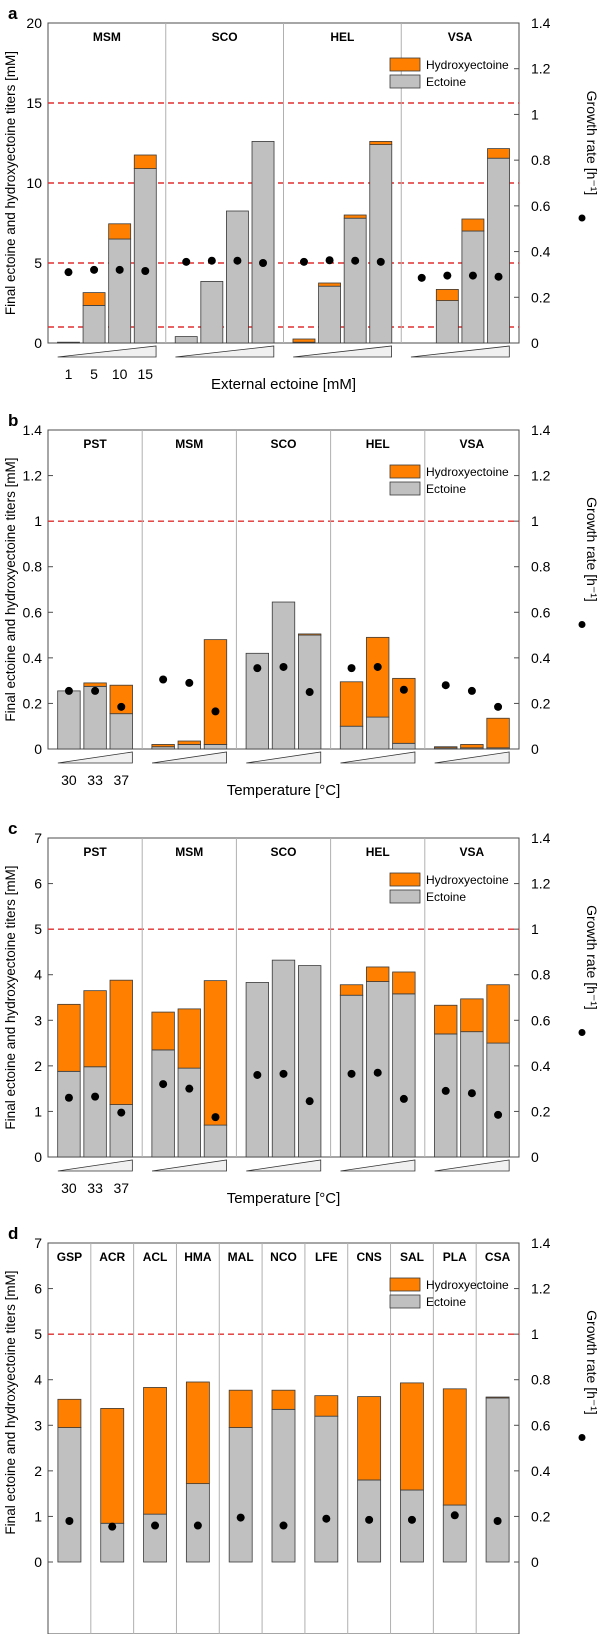  What do you see at coordinates (69, 1188) in the screenshot?
I see `x-tick-label: 30` at bounding box center [69, 1188].